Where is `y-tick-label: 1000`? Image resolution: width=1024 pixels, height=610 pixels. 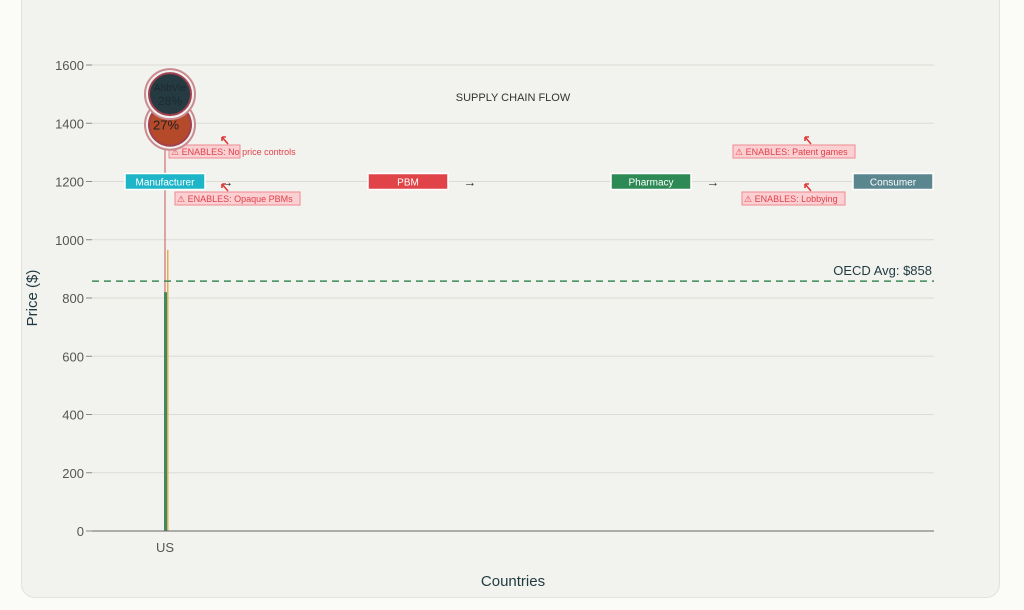 y-tick-label: 1000 is located at coordinates (69, 240).